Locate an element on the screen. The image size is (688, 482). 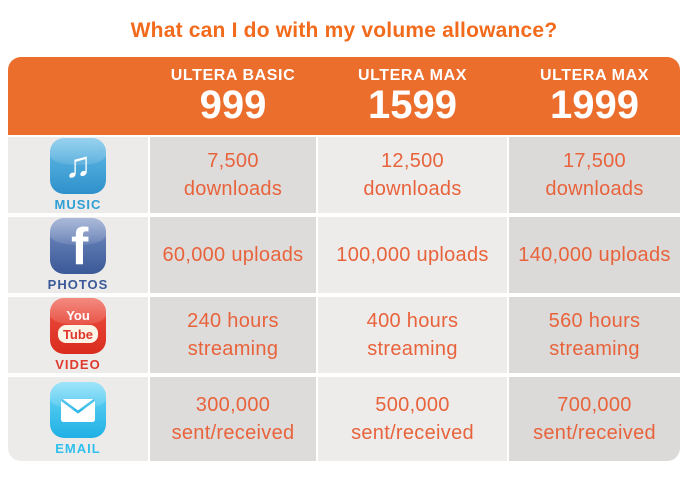
allowance-value: 60,000 uploads is located at coordinates (233, 254).